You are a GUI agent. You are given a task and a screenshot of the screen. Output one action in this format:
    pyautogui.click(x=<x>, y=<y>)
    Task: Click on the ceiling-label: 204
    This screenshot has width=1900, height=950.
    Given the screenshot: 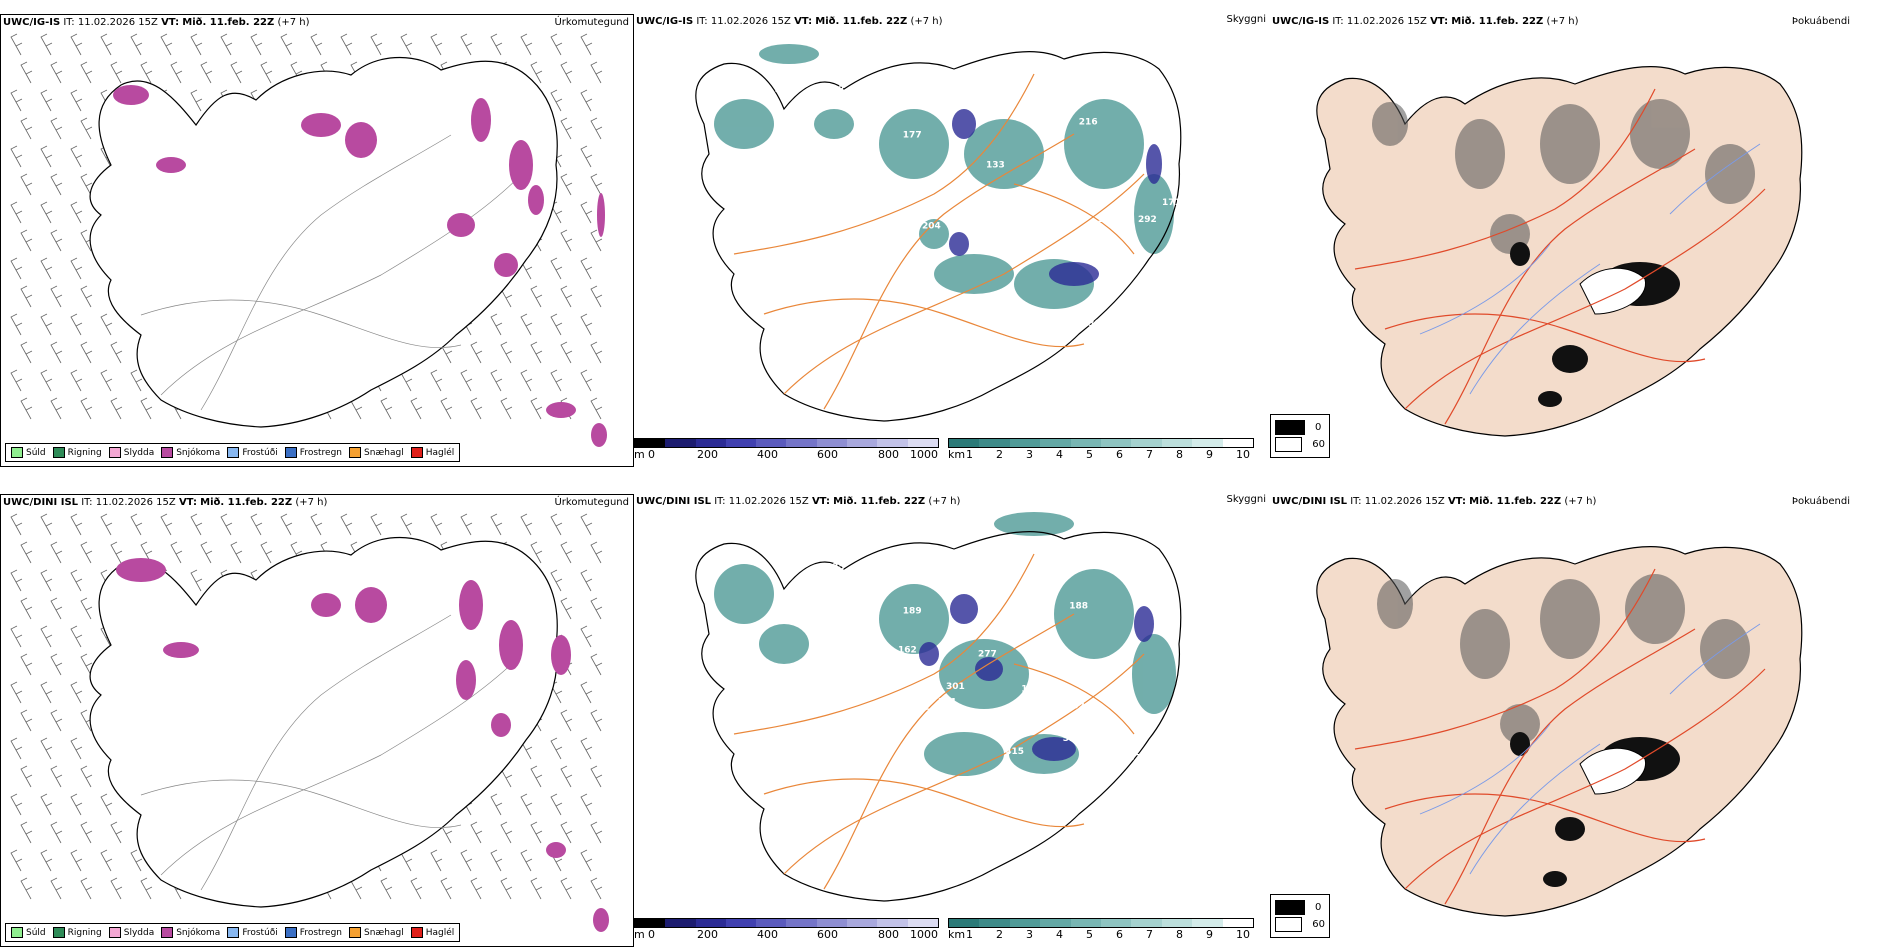 What is the action you would take?
    pyautogui.click(x=931, y=227)
    